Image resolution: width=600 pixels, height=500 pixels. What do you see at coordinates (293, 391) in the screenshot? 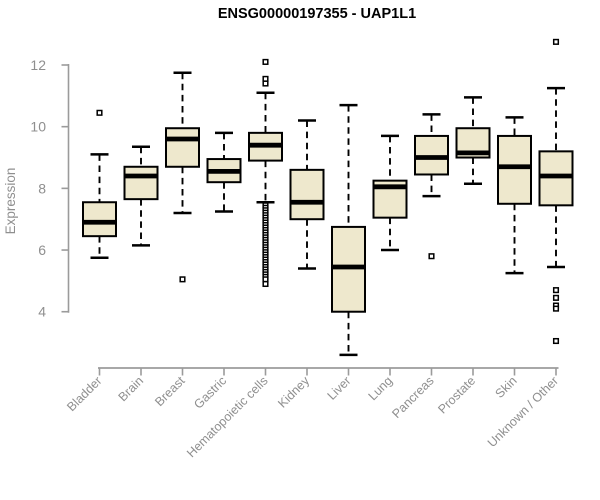
I see `x-tick-label-kidney: Kidney` at bounding box center [293, 391].